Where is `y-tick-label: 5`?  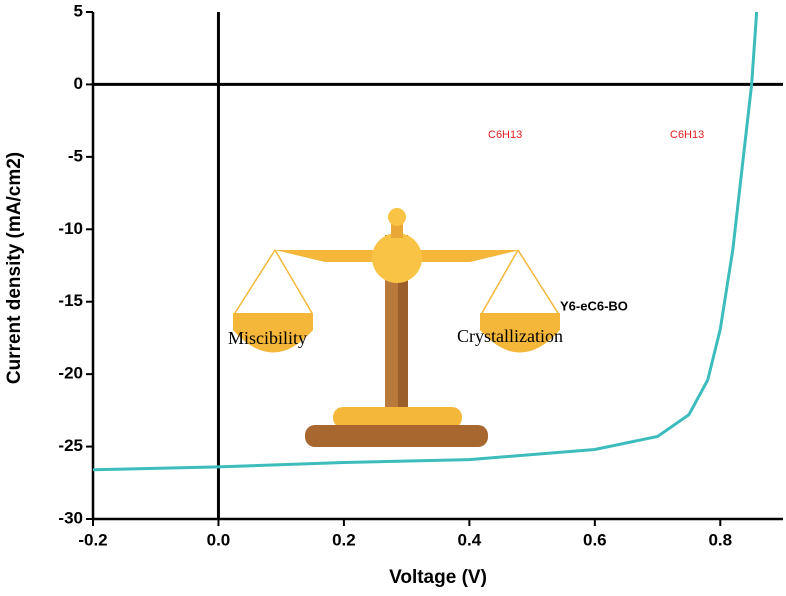 y-tick-label: 5 is located at coordinates (78, 10).